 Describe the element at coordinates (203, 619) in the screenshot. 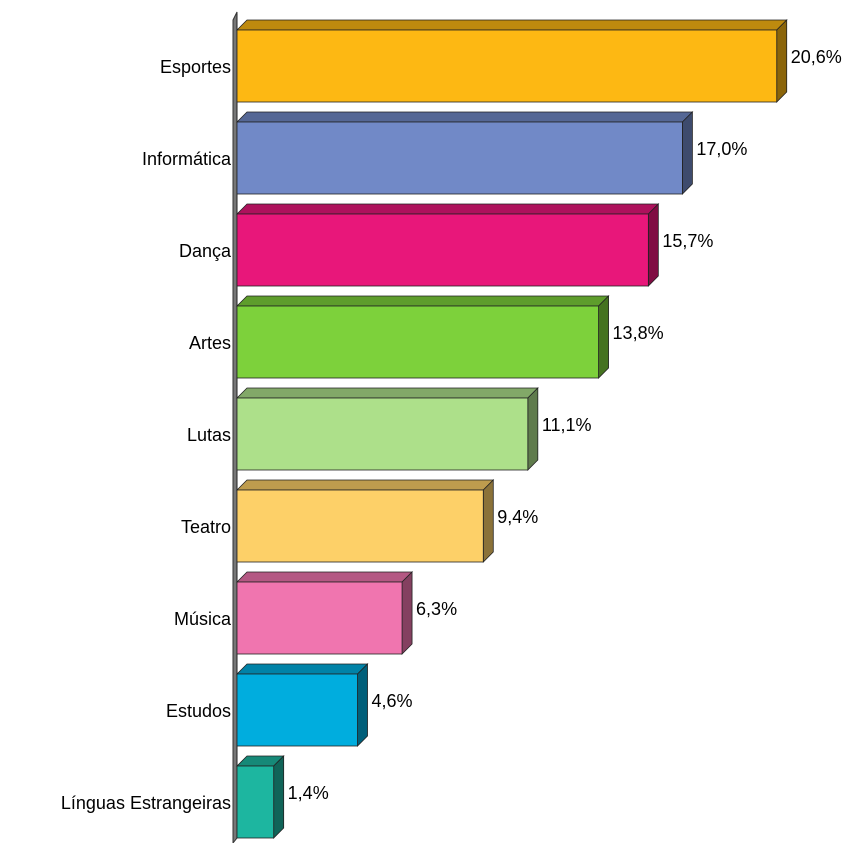

I see `category-label: Música` at that location.